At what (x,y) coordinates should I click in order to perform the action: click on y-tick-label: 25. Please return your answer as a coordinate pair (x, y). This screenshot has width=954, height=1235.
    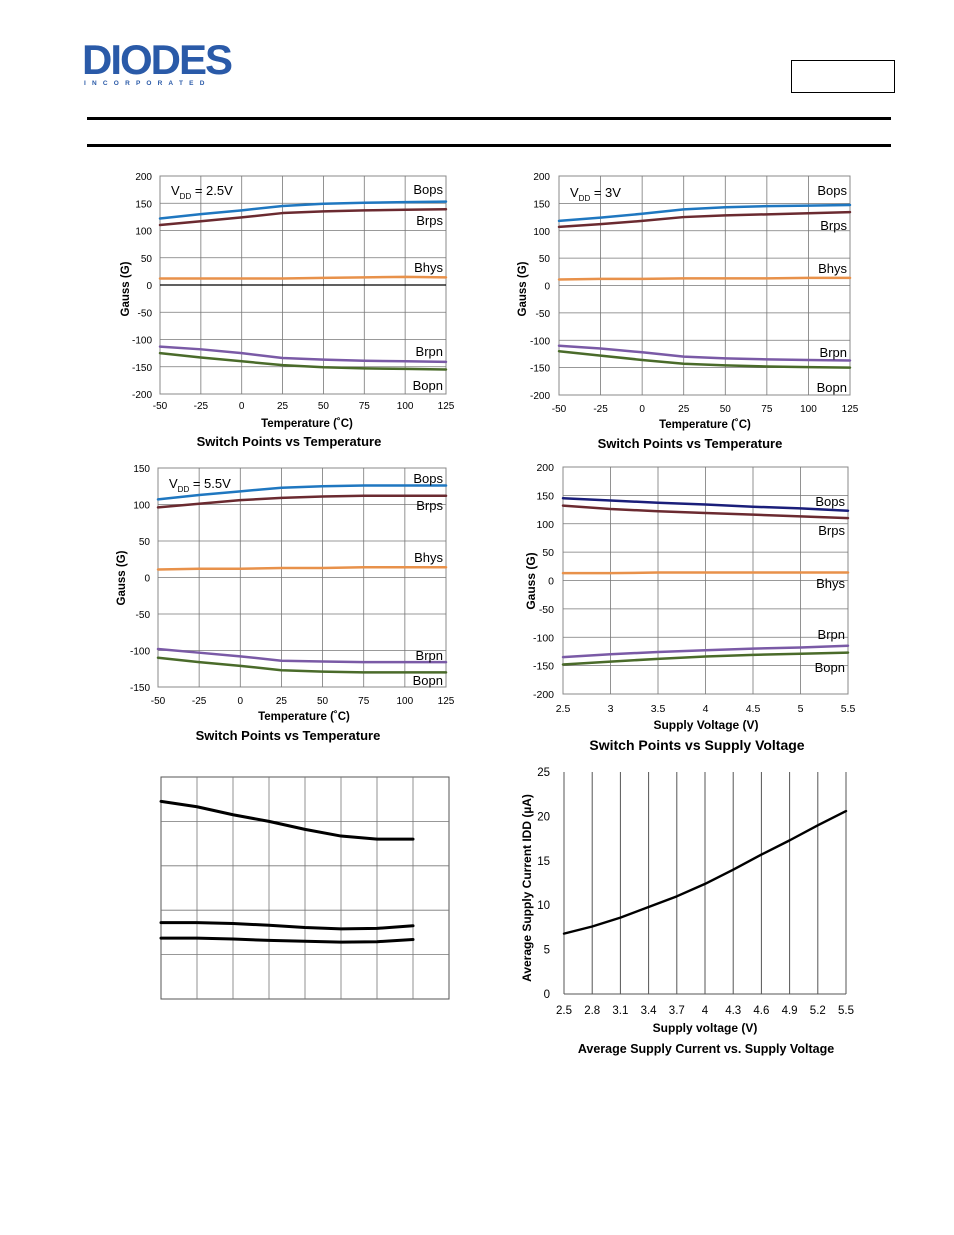
    Looking at the image, I should click on (543, 773).